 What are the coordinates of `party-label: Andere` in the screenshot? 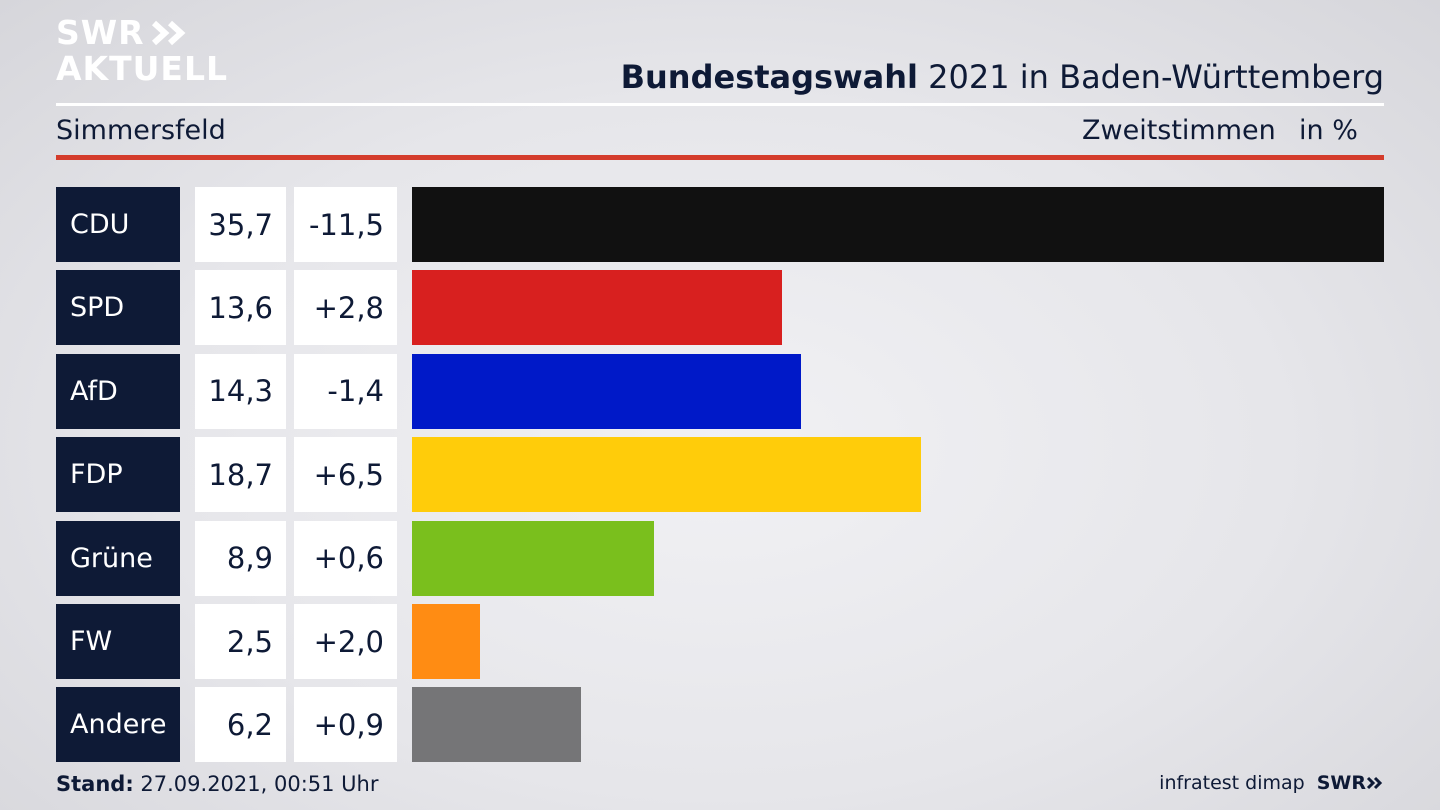 It's located at (118, 725).